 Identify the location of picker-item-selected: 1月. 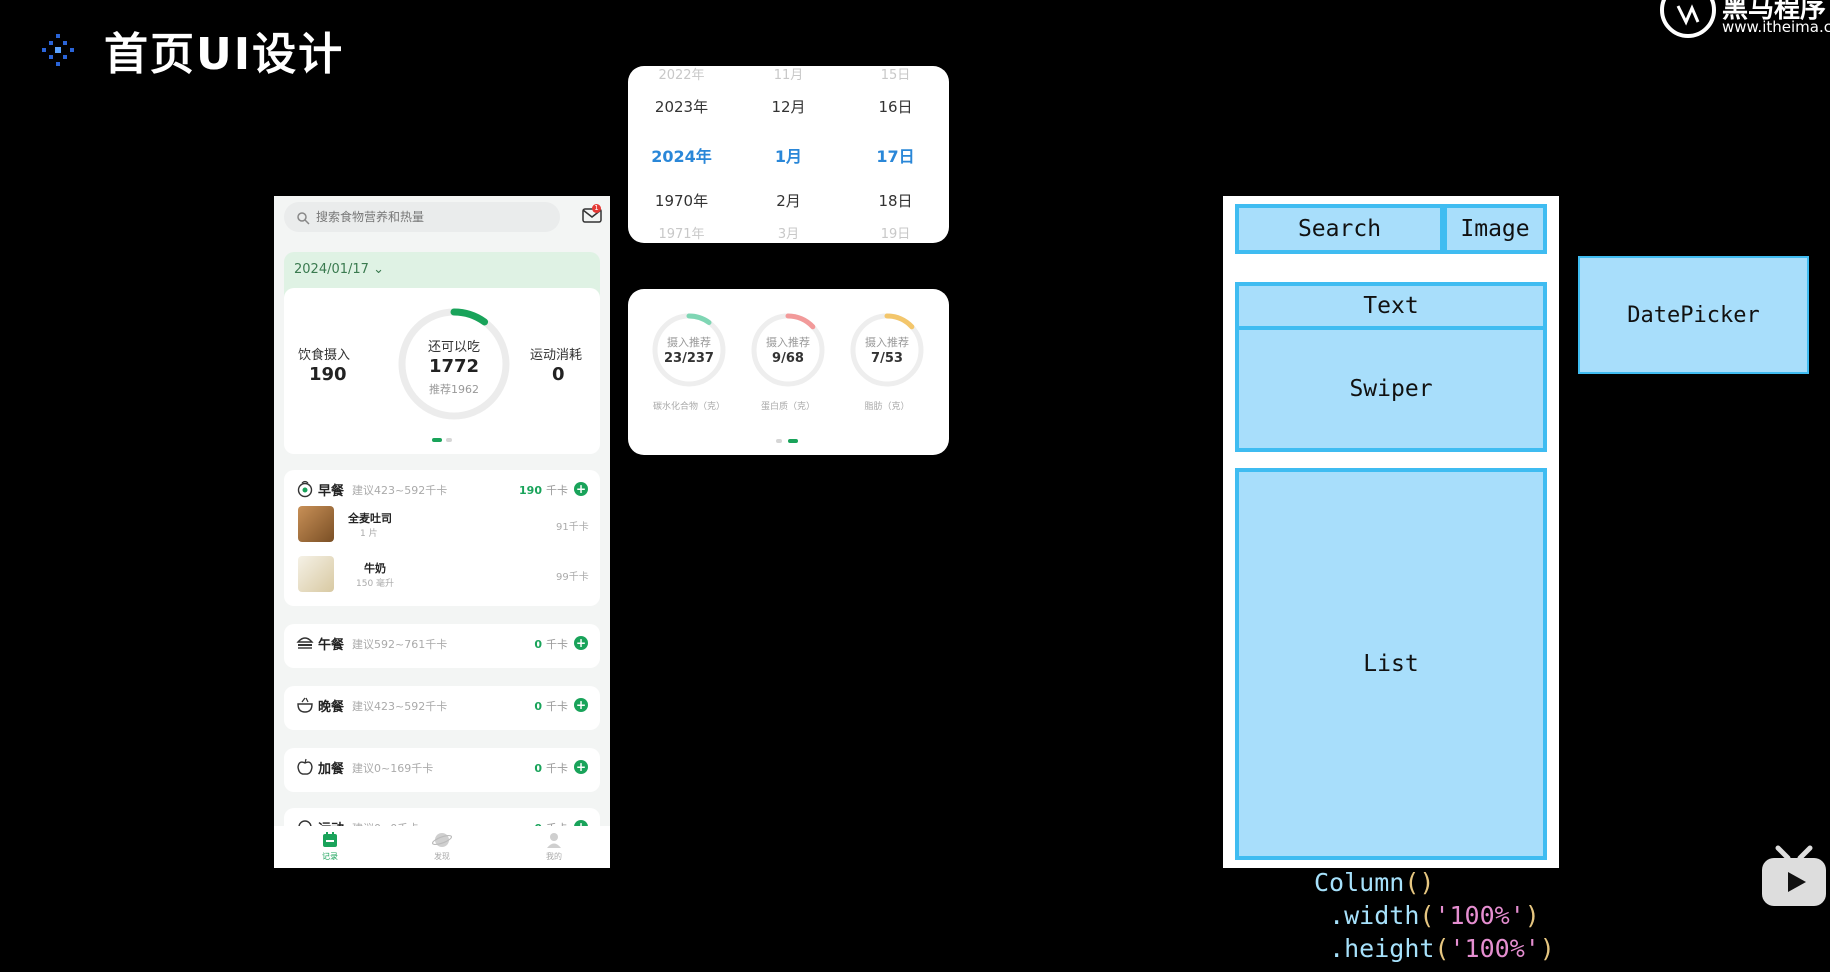
(788, 156).